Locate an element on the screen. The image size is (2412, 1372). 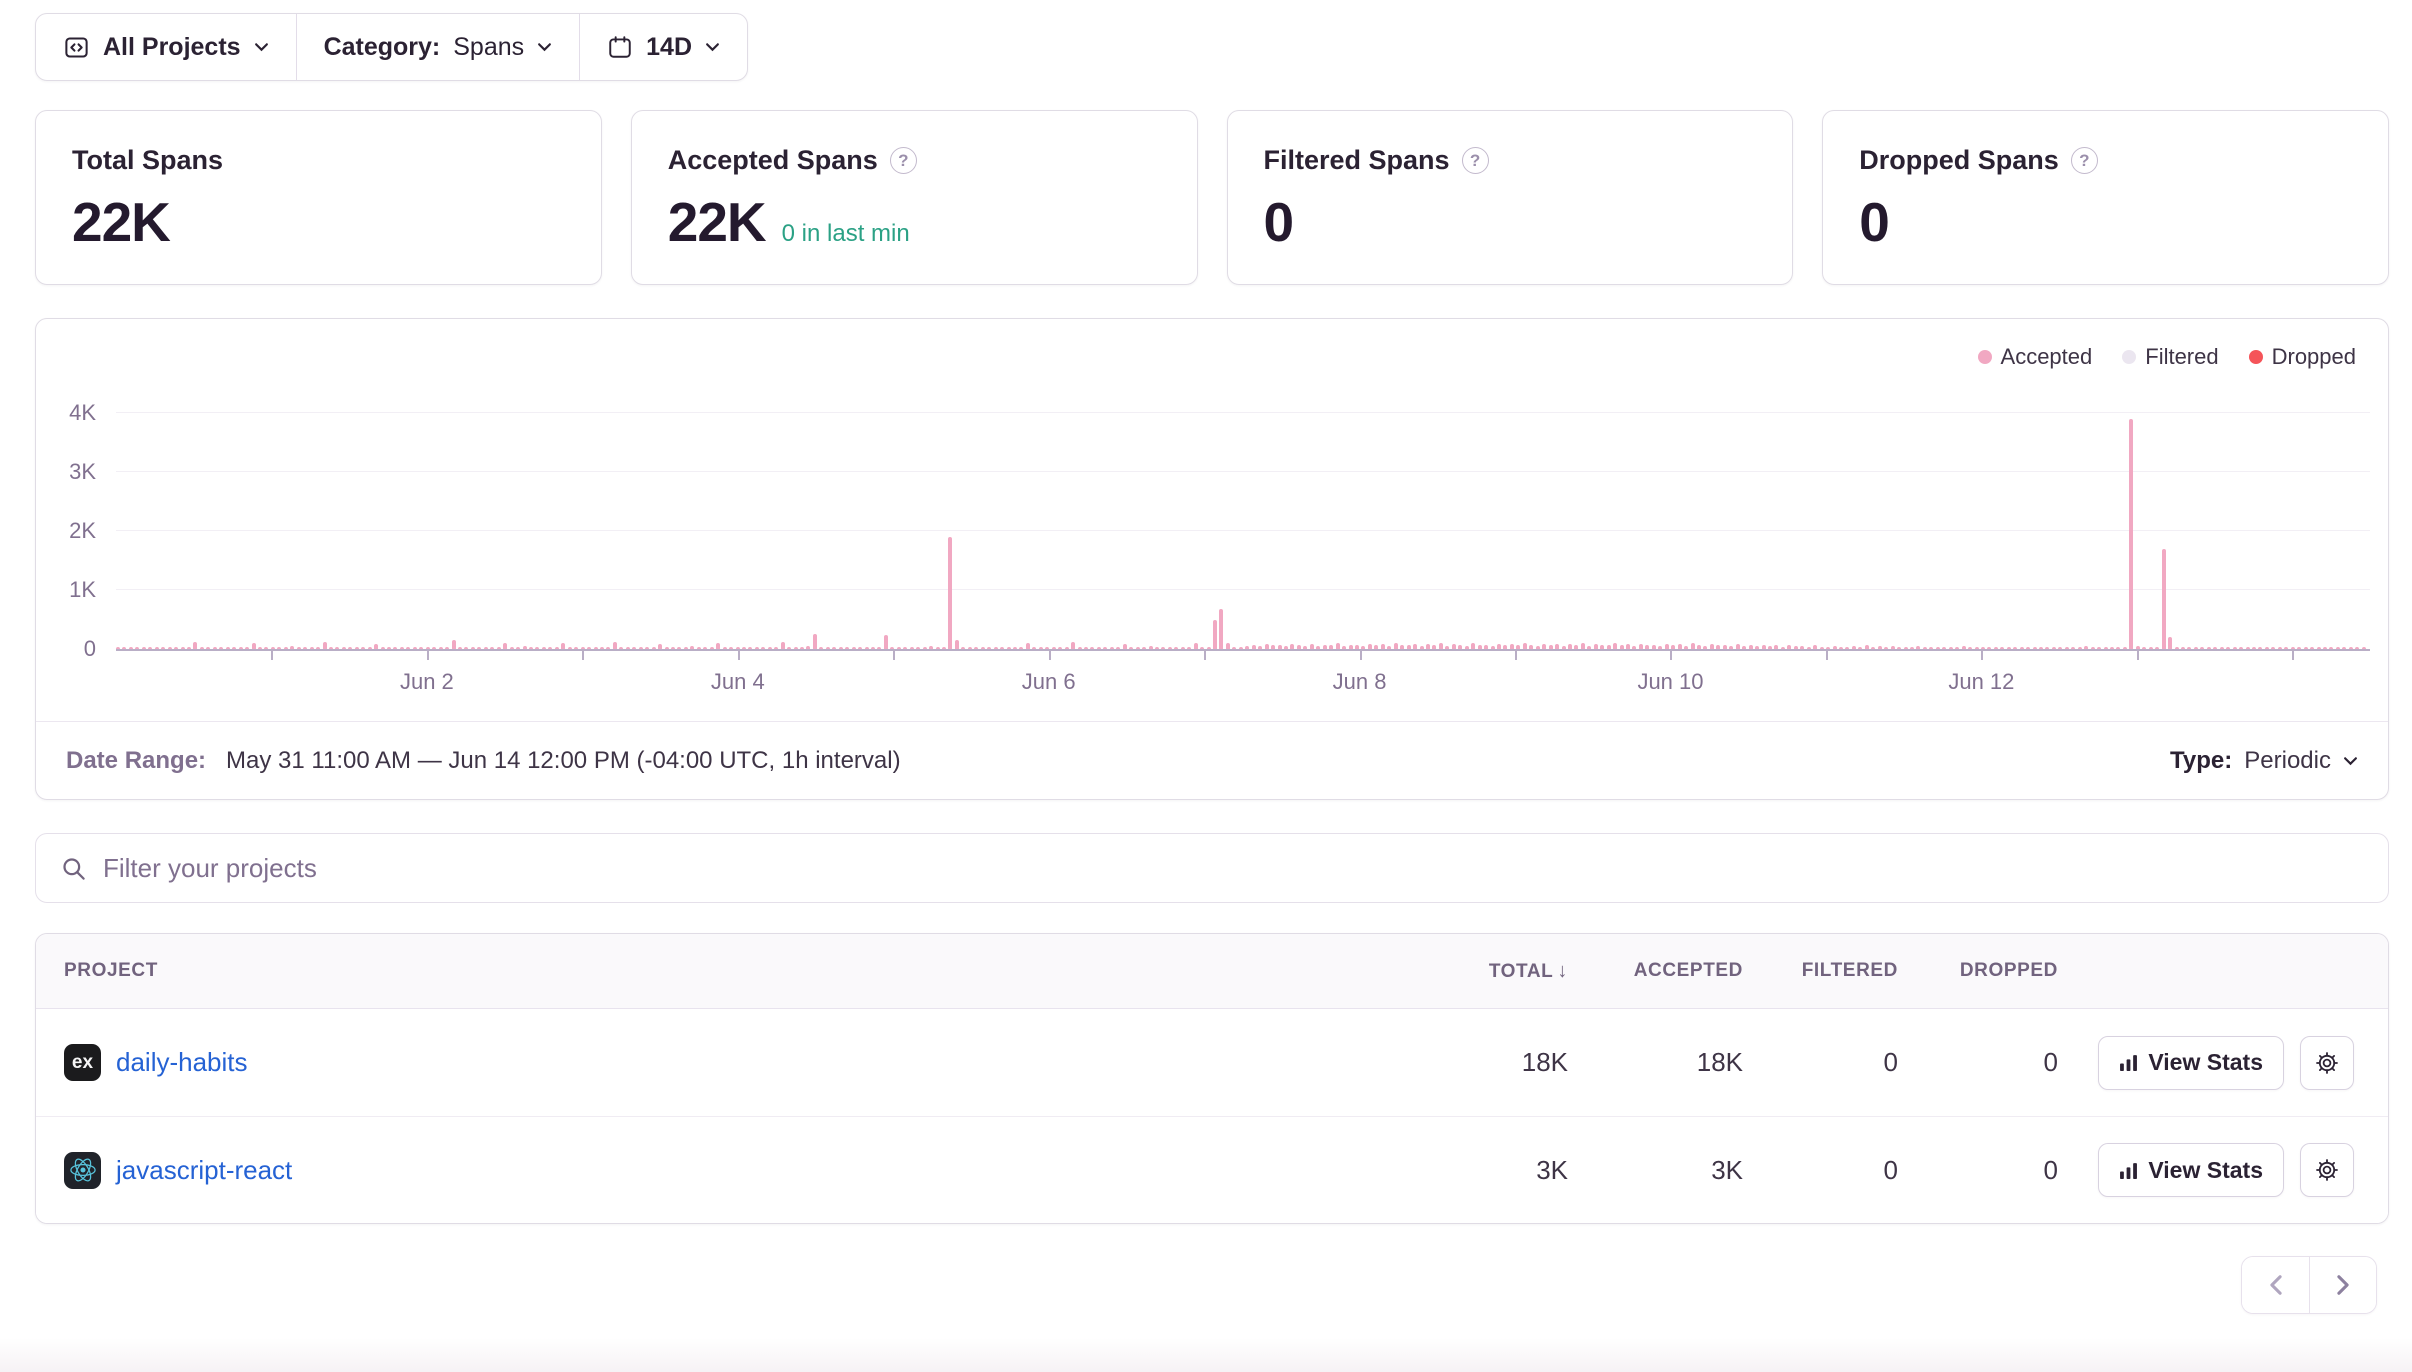
prev-page-button is located at coordinates (2275, 1285).